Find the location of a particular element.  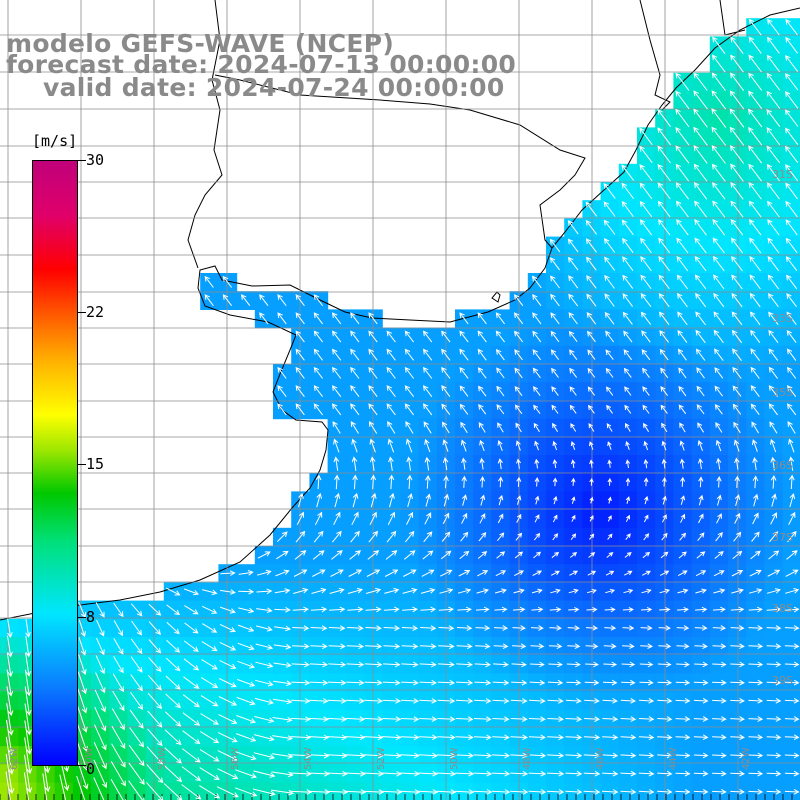

lon-label-60W: 60W is located at coordinates (89, 758).